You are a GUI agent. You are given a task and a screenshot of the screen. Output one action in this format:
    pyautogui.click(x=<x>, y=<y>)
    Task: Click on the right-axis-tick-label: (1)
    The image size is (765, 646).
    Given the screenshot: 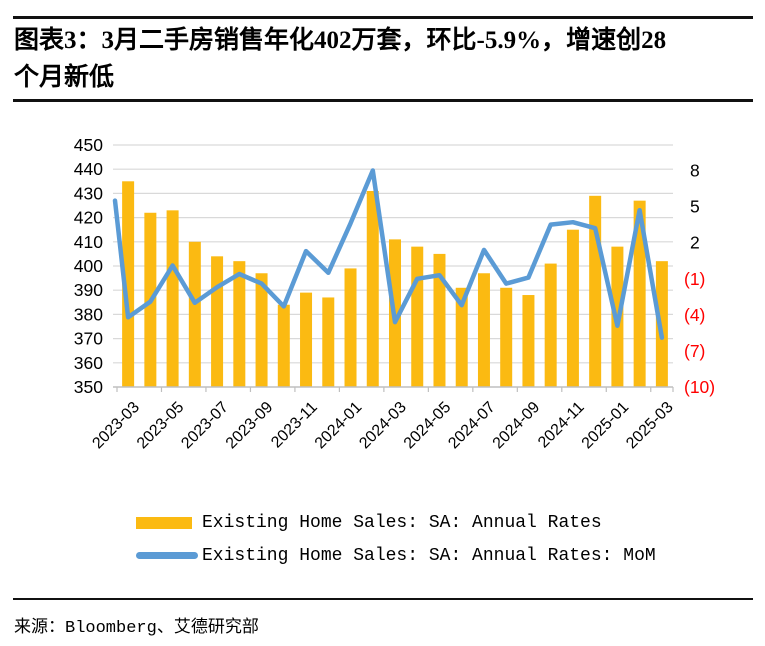 What is the action you would take?
    pyautogui.click(x=694, y=279)
    